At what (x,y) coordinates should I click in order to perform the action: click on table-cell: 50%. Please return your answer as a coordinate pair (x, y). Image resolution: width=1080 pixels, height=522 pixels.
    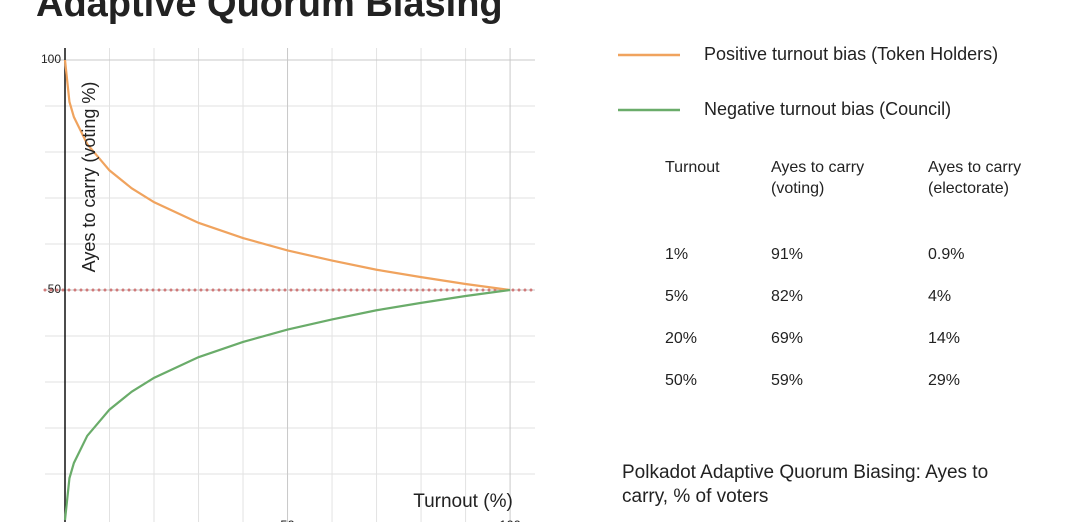
    Looking at the image, I should click on (681, 380).